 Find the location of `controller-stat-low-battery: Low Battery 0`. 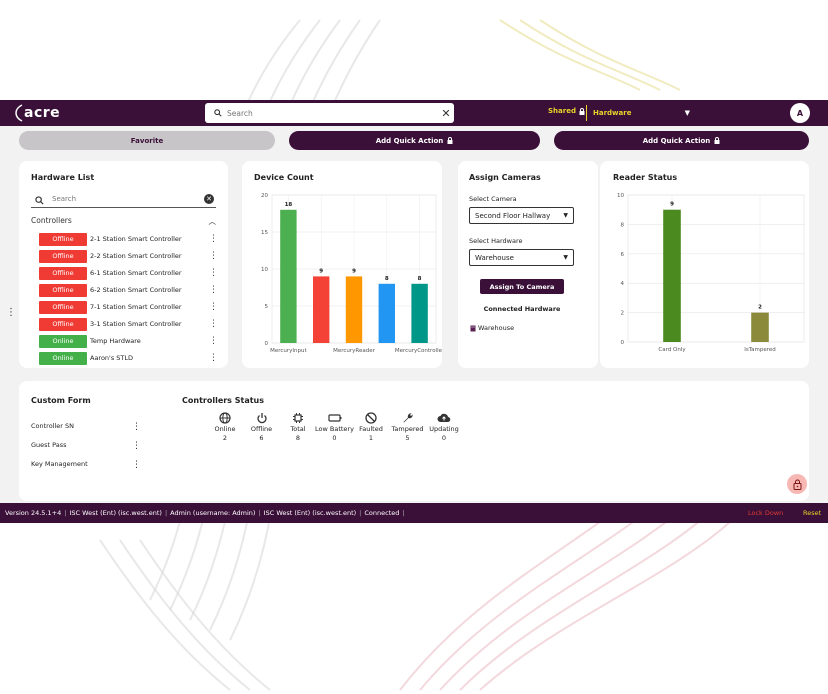

controller-stat-low-battery: Low Battery 0 is located at coordinates (335, 426).